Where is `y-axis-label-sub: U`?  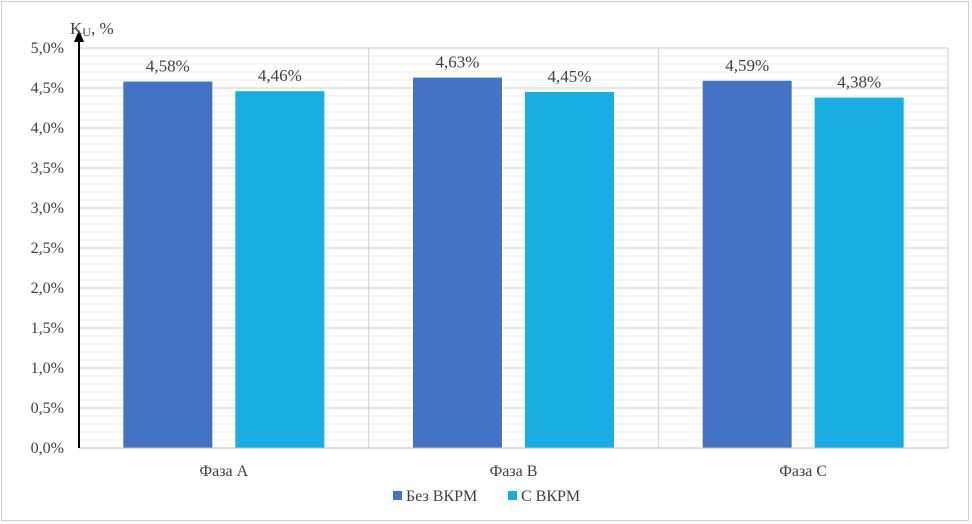
y-axis-label-sub: U is located at coordinates (86, 32).